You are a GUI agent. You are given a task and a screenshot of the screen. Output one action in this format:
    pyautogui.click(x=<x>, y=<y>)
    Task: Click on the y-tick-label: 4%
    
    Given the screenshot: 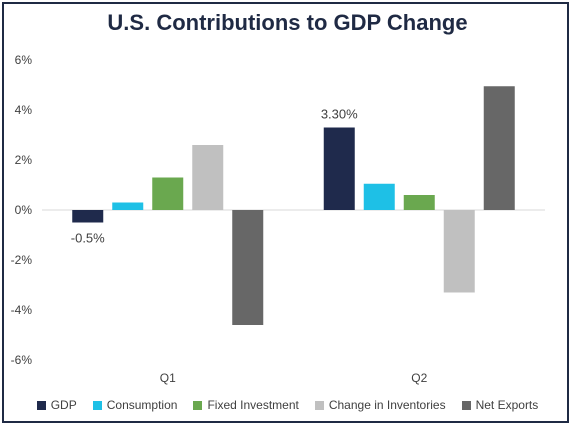 What is the action you would take?
    pyautogui.click(x=24, y=110)
    